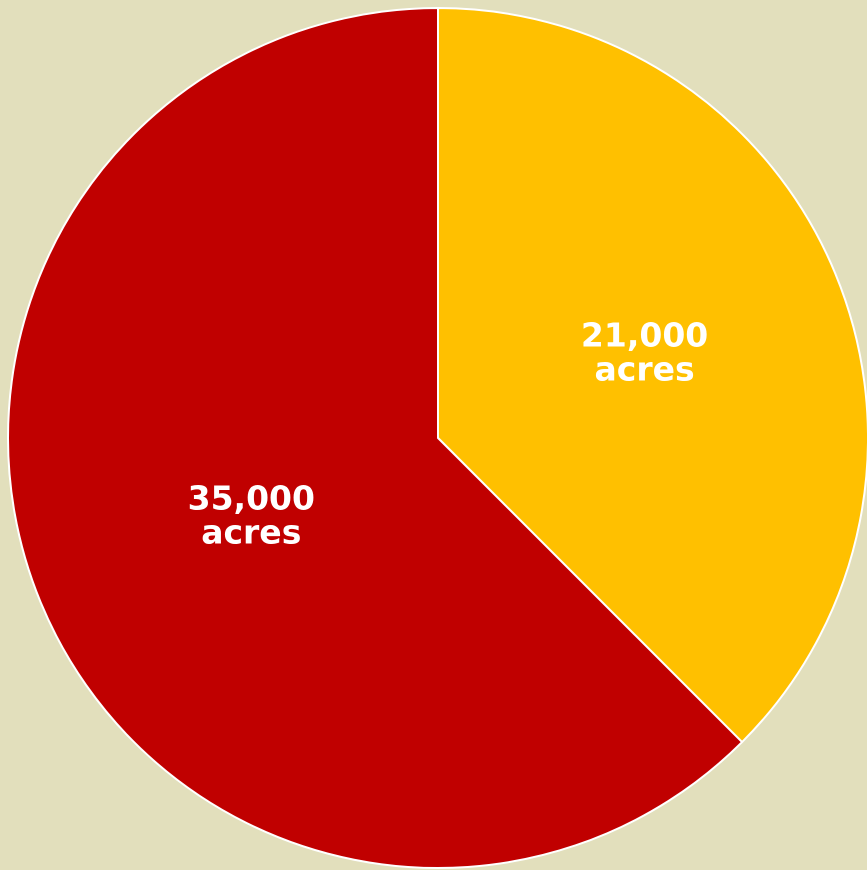  Describe the element at coordinates (251, 497) in the screenshot. I see `slice-label-value: 35,000` at that location.